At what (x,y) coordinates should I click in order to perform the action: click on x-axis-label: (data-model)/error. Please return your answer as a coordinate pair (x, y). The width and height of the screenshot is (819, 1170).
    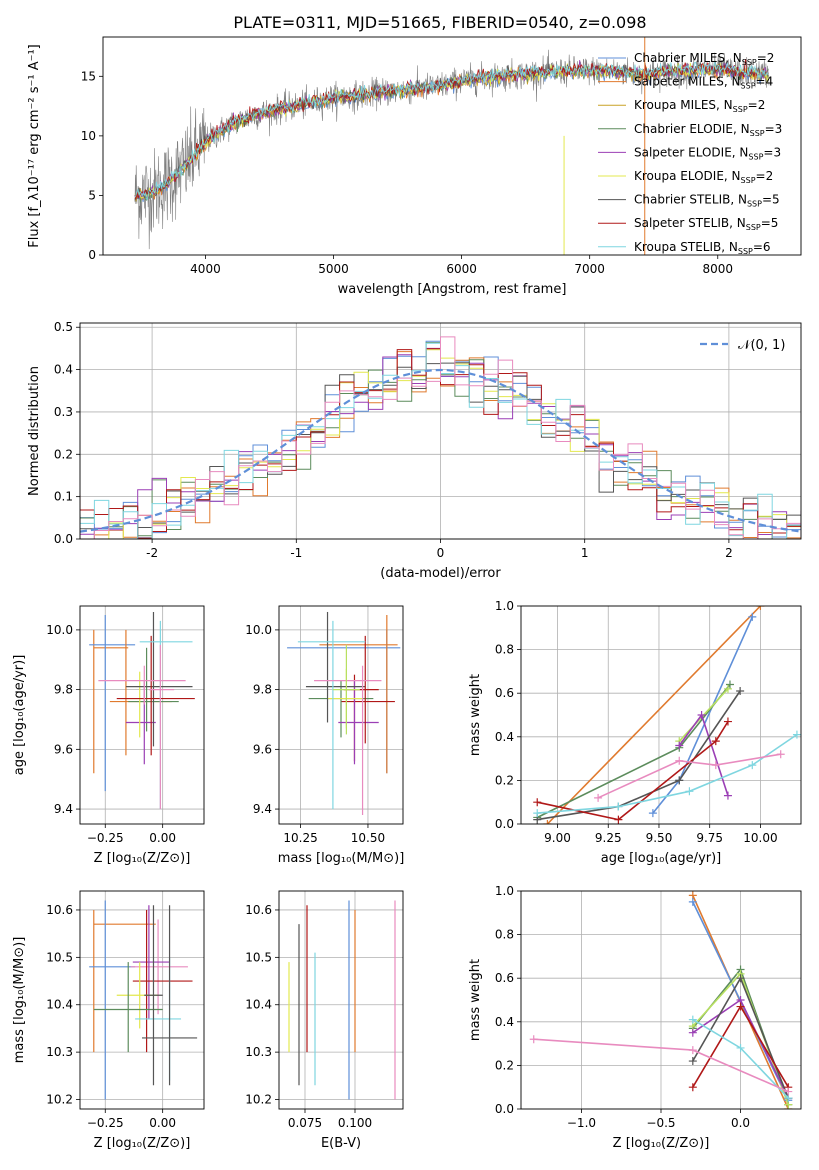
    Looking at the image, I should click on (440, 573).